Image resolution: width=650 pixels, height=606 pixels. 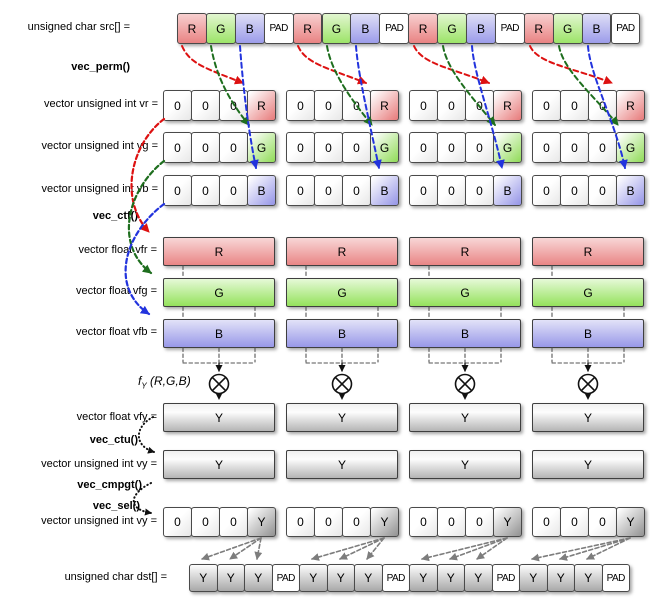 I want to click on vy-label: vector unsigned int vy =, so click(x=99, y=464).